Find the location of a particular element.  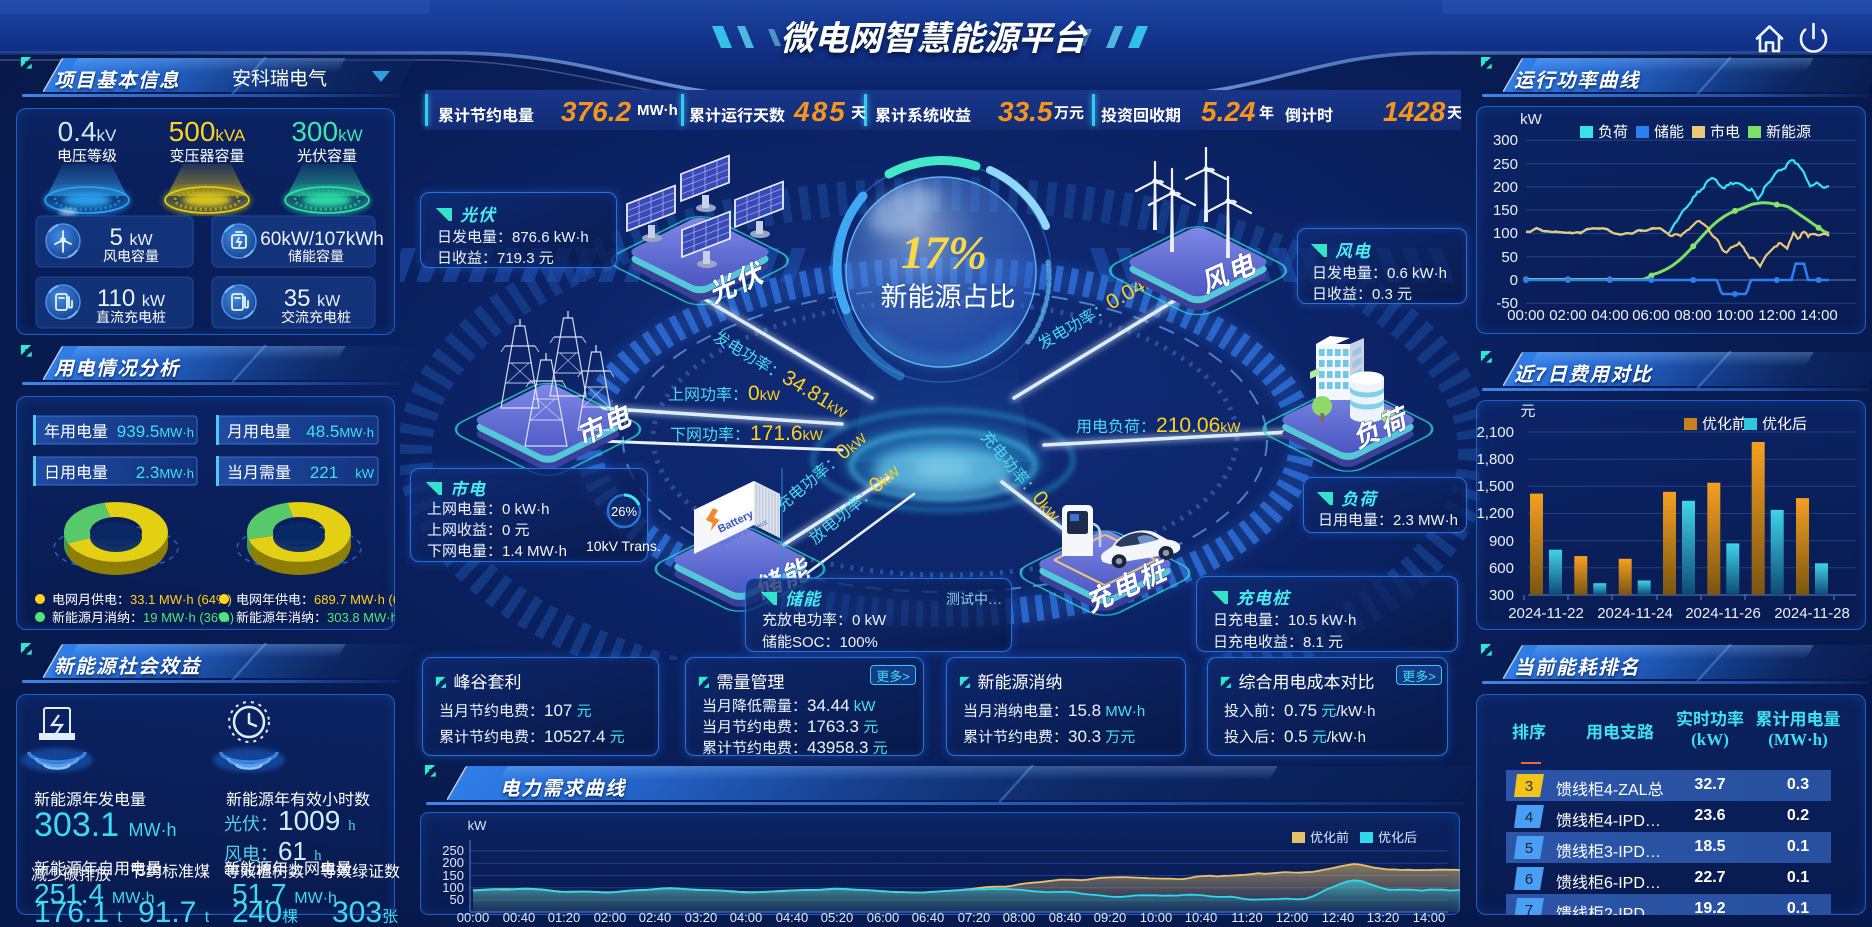

svg-text: 月用电量 is located at coordinates (259, 430).